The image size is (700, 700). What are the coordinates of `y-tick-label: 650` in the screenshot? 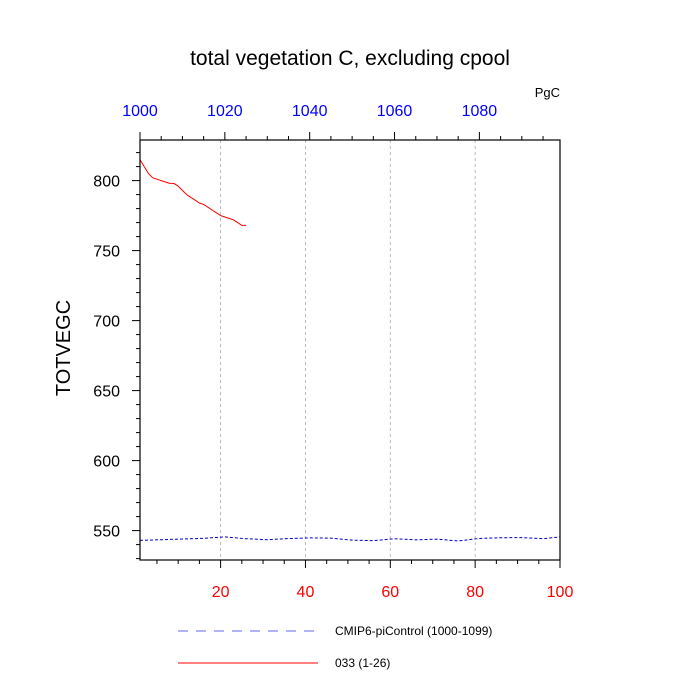 It's located at (106, 392).